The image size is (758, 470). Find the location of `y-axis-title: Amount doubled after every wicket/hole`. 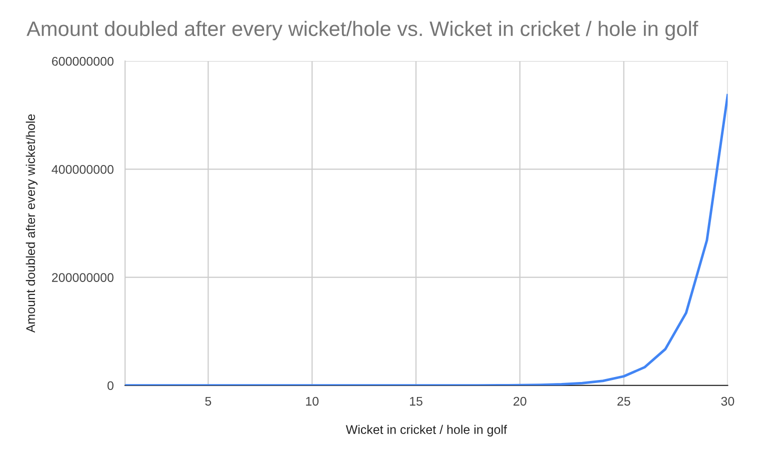

y-axis-title: Amount doubled after every wicket/hole is located at coordinates (32, 223).